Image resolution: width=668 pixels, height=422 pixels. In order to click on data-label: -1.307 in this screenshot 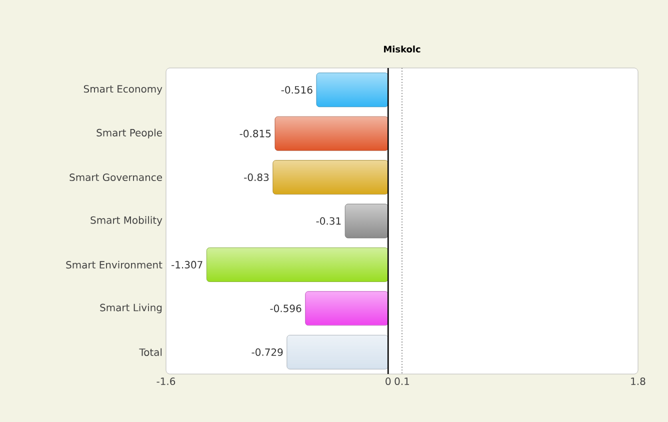, I will do `click(187, 264)`.